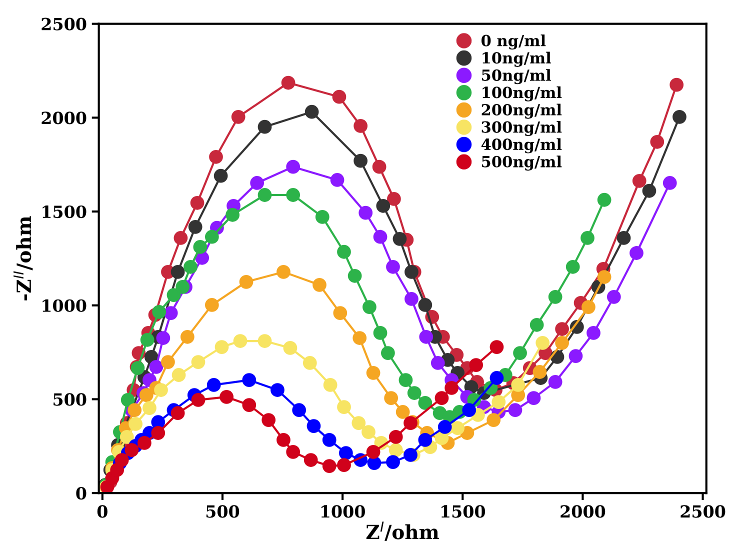  I want to click on y-tick-label: 500, so click(70, 399).